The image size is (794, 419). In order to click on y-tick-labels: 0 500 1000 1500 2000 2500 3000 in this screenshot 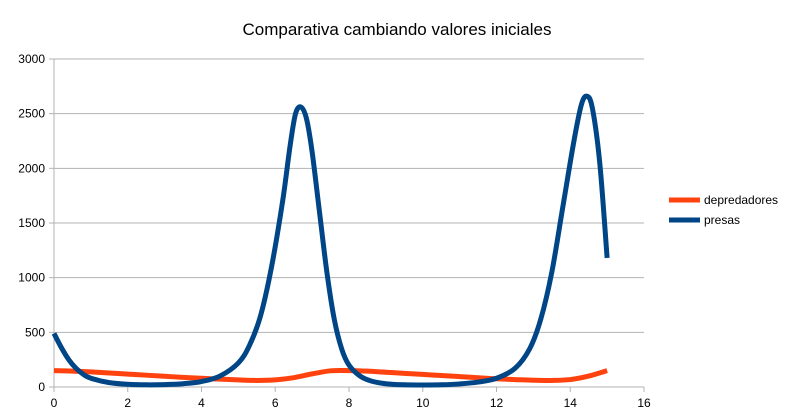, I will do `click(31, 223)`.